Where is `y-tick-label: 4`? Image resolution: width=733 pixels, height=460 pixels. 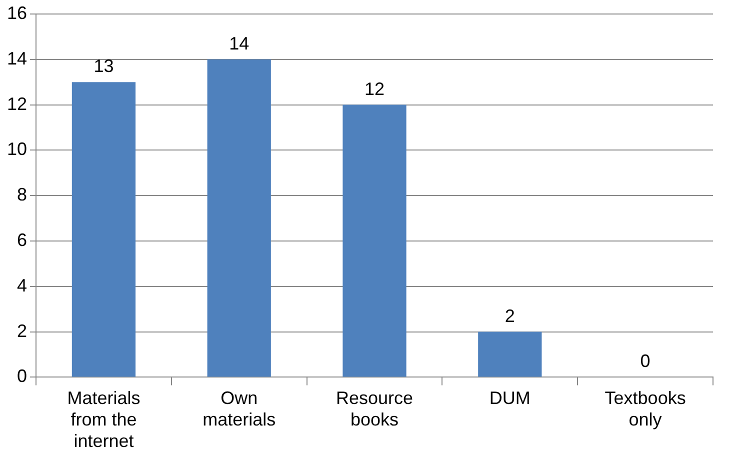
y-tick-label: 4 is located at coordinates (22, 285).